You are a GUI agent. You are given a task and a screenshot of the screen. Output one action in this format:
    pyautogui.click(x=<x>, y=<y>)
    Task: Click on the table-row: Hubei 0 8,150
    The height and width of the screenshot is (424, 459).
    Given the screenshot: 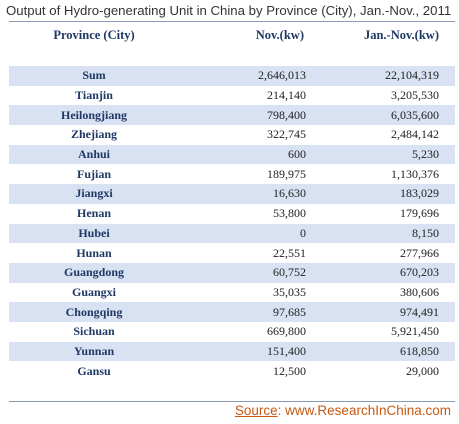 What is the action you would take?
    pyautogui.click(x=232, y=233)
    